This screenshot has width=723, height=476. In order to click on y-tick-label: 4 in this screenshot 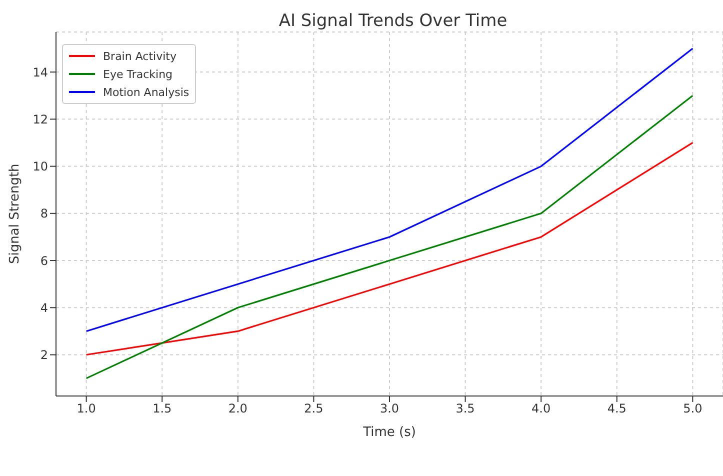, I will do `click(44, 307)`.